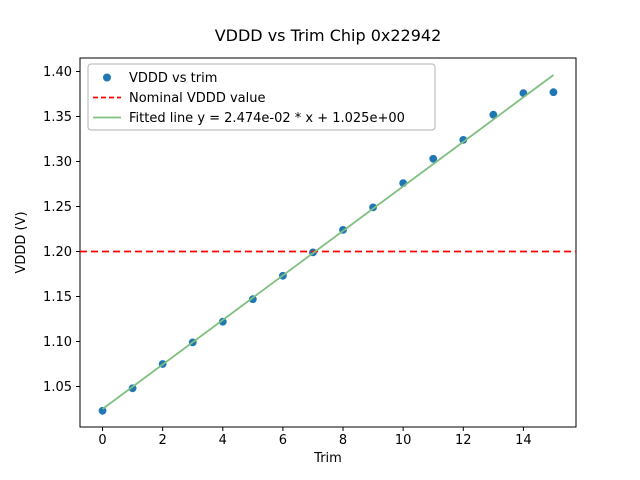  What do you see at coordinates (57, 207) in the screenshot?
I see `y-tick-label: 1.25` at bounding box center [57, 207].